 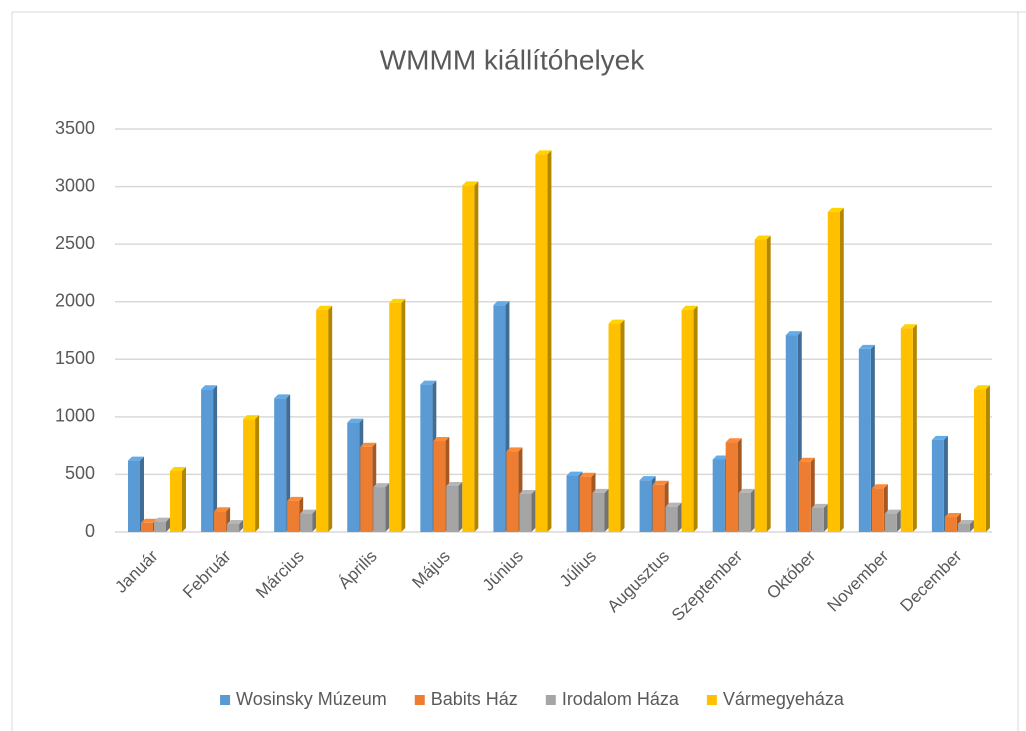 What do you see at coordinates (639, 582) in the screenshot?
I see `x-tick-label: Augusztus` at bounding box center [639, 582].